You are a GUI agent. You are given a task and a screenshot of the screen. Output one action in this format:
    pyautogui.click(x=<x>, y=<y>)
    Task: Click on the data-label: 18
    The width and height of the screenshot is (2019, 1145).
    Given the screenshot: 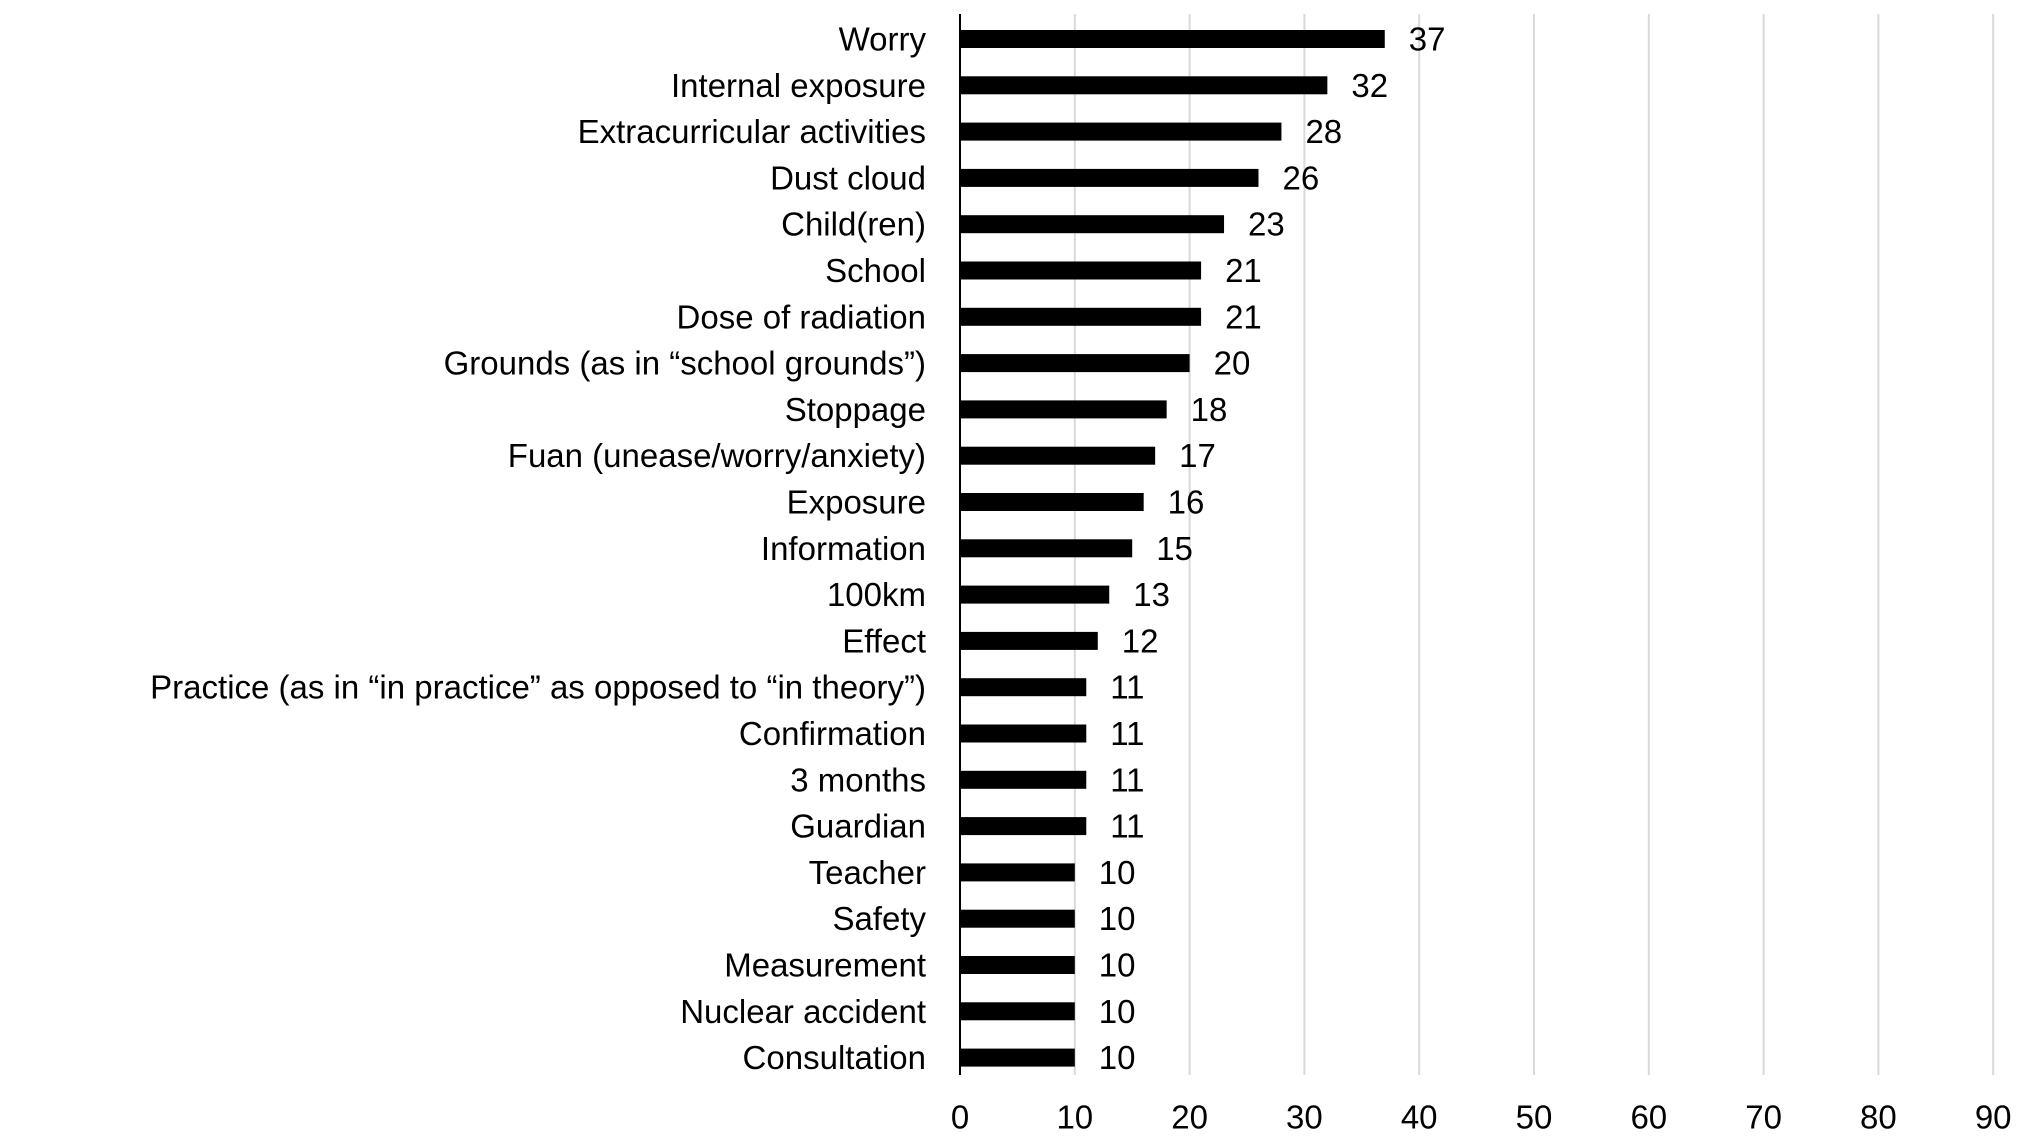 What is the action you would take?
    pyautogui.click(x=1209, y=409)
    